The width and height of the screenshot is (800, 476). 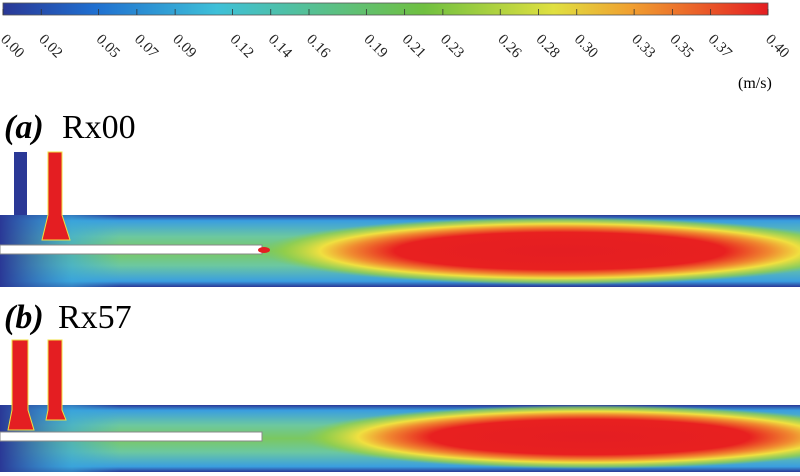 What do you see at coordinates (385, 9) in the screenshot?
I see `colorbar` at bounding box center [385, 9].